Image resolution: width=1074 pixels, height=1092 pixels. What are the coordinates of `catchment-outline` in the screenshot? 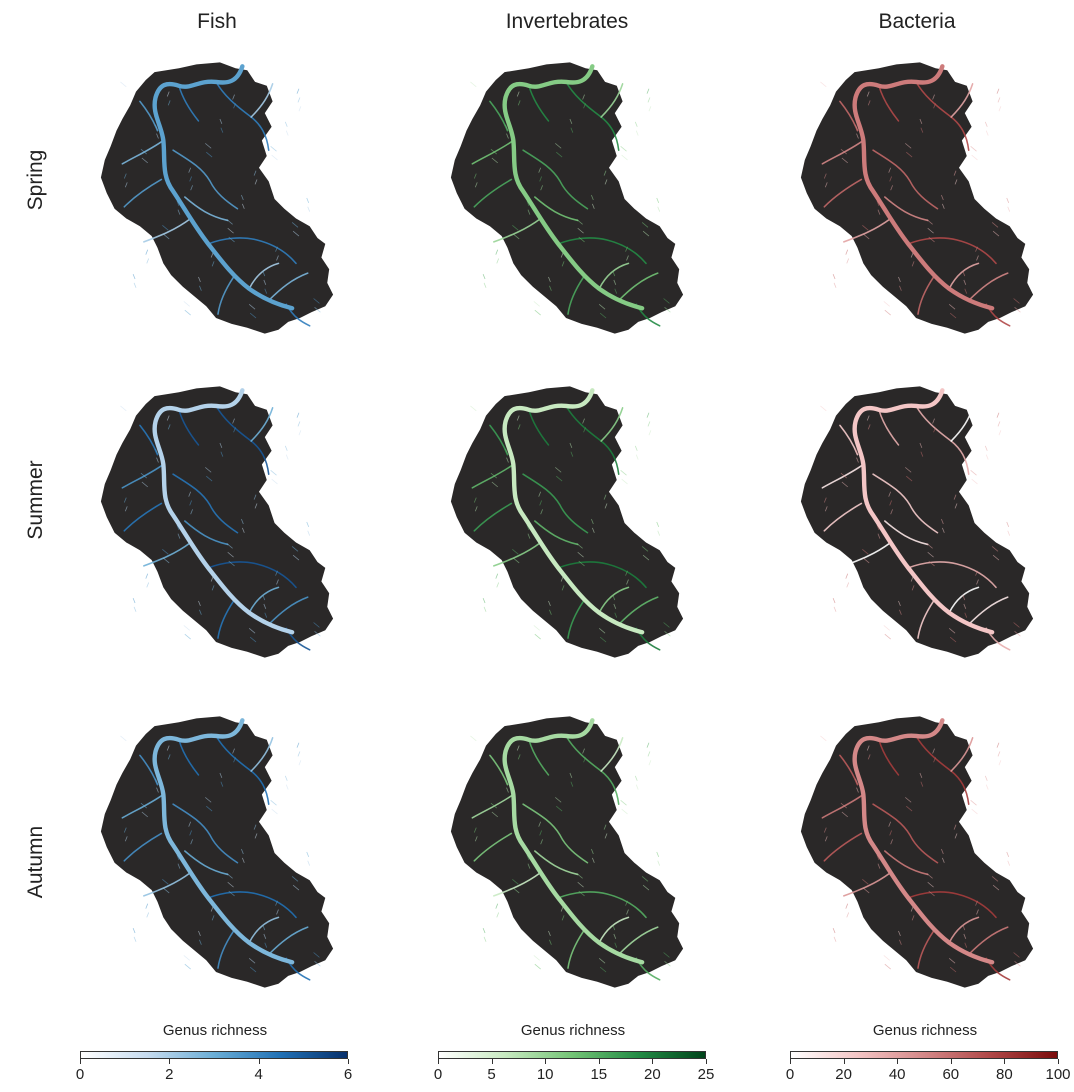 It's located at (567, 198).